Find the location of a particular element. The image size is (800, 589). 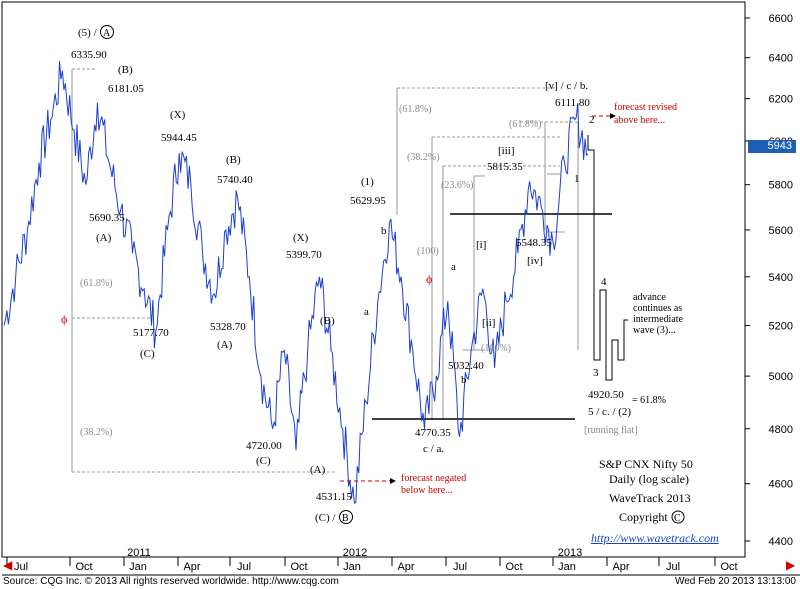

wave-label: 4 is located at coordinates (604, 282).